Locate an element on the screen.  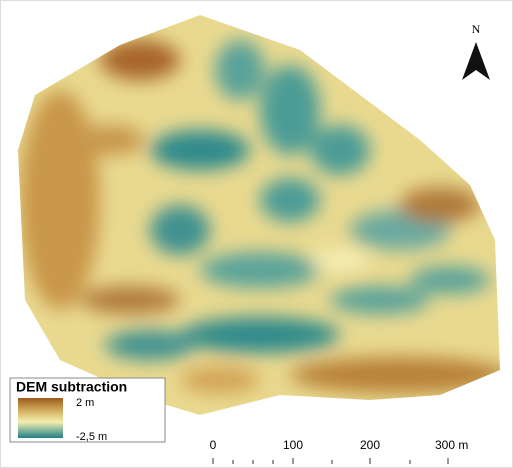
legend-title: DEM subtraction is located at coordinates (71, 387).